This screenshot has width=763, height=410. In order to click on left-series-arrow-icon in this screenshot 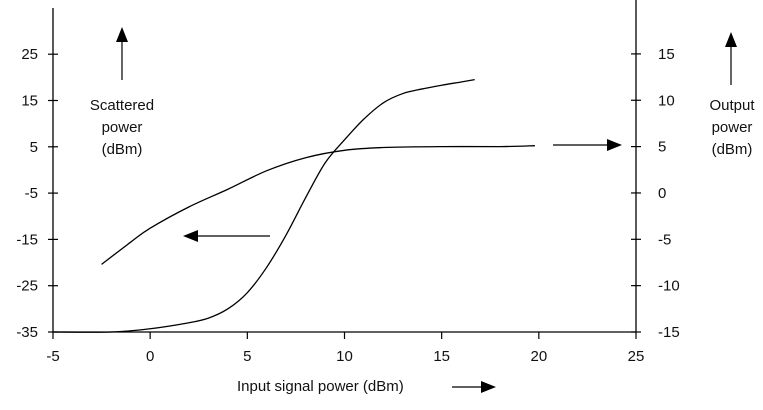, I will do `click(226, 236)`.